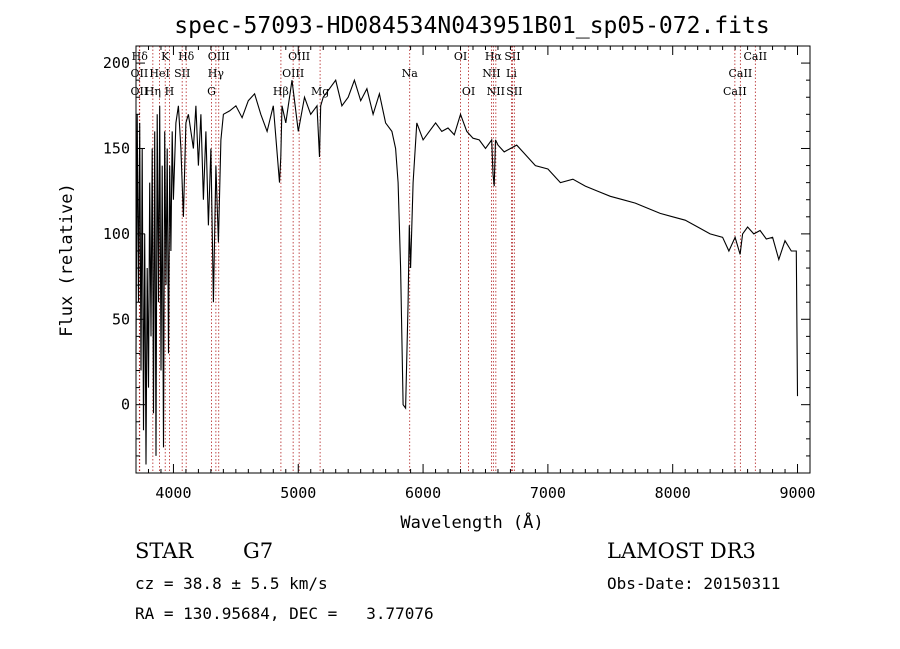 The height and width of the screenshot is (649, 900). What do you see at coordinates (410, 73) in the screenshot?
I see `line-label: Na` at bounding box center [410, 73].